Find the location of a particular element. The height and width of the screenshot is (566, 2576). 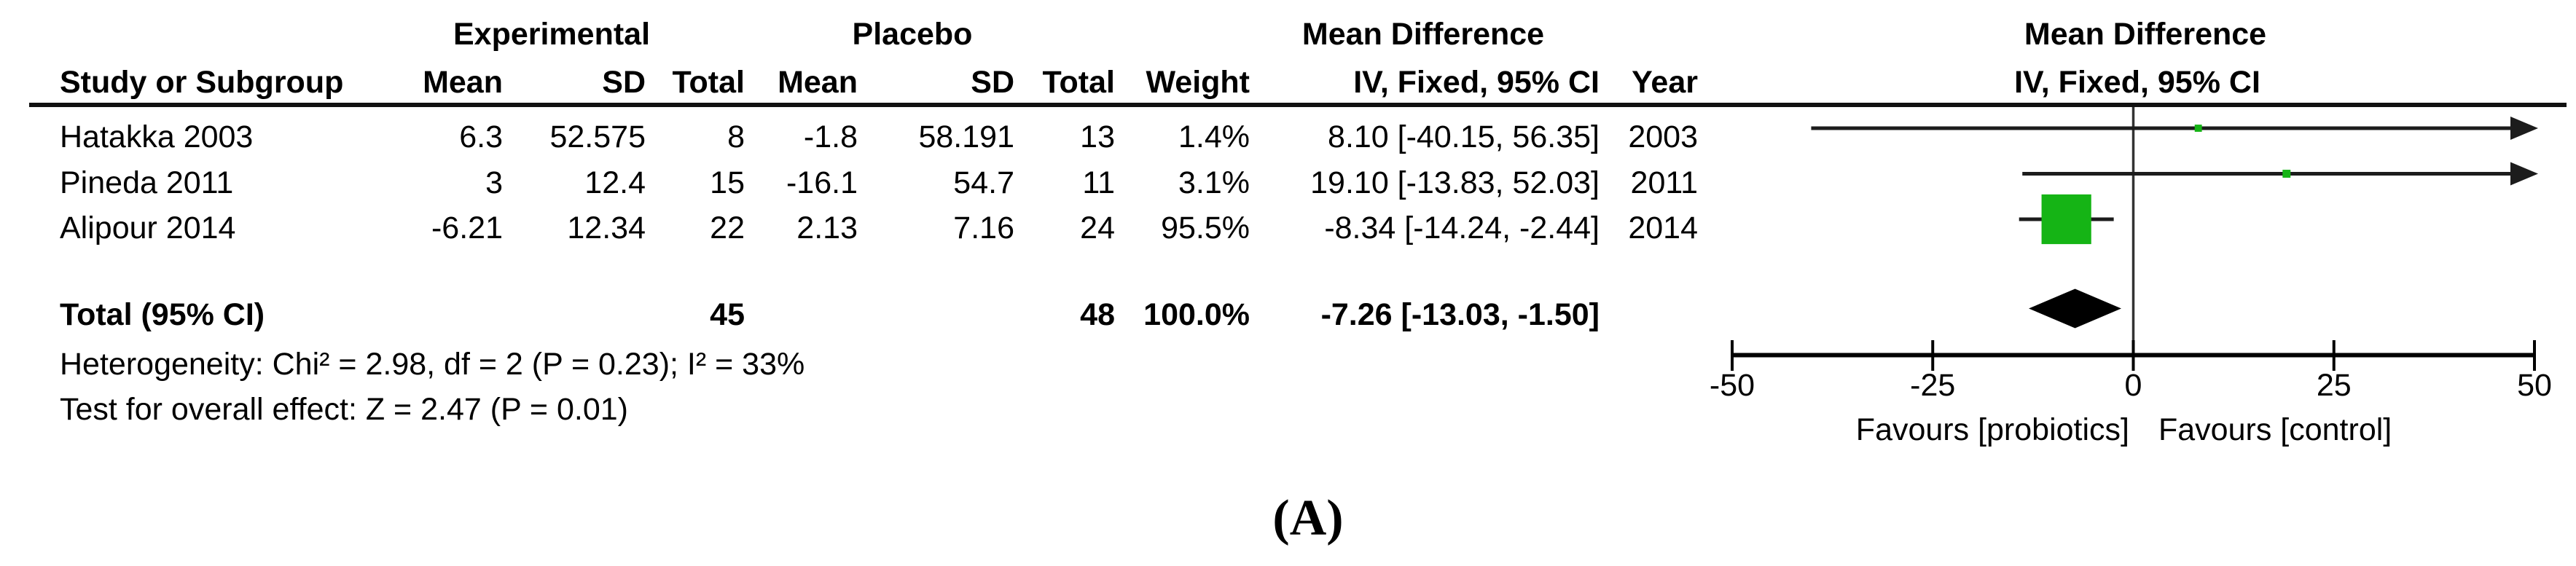

x-axis-tick-label: 50 is located at coordinates (2534, 385).